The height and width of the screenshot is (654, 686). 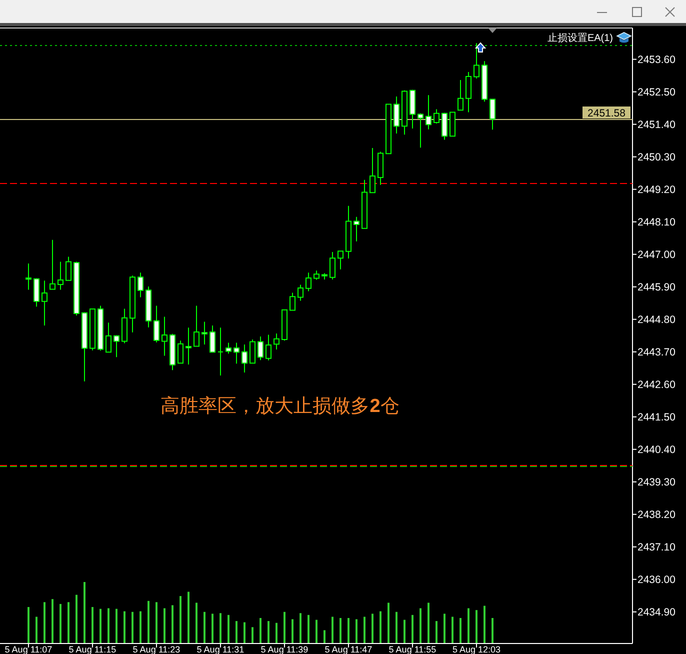 I want to click on y-tick-label: 2441.50, so click(x=657, y=418).